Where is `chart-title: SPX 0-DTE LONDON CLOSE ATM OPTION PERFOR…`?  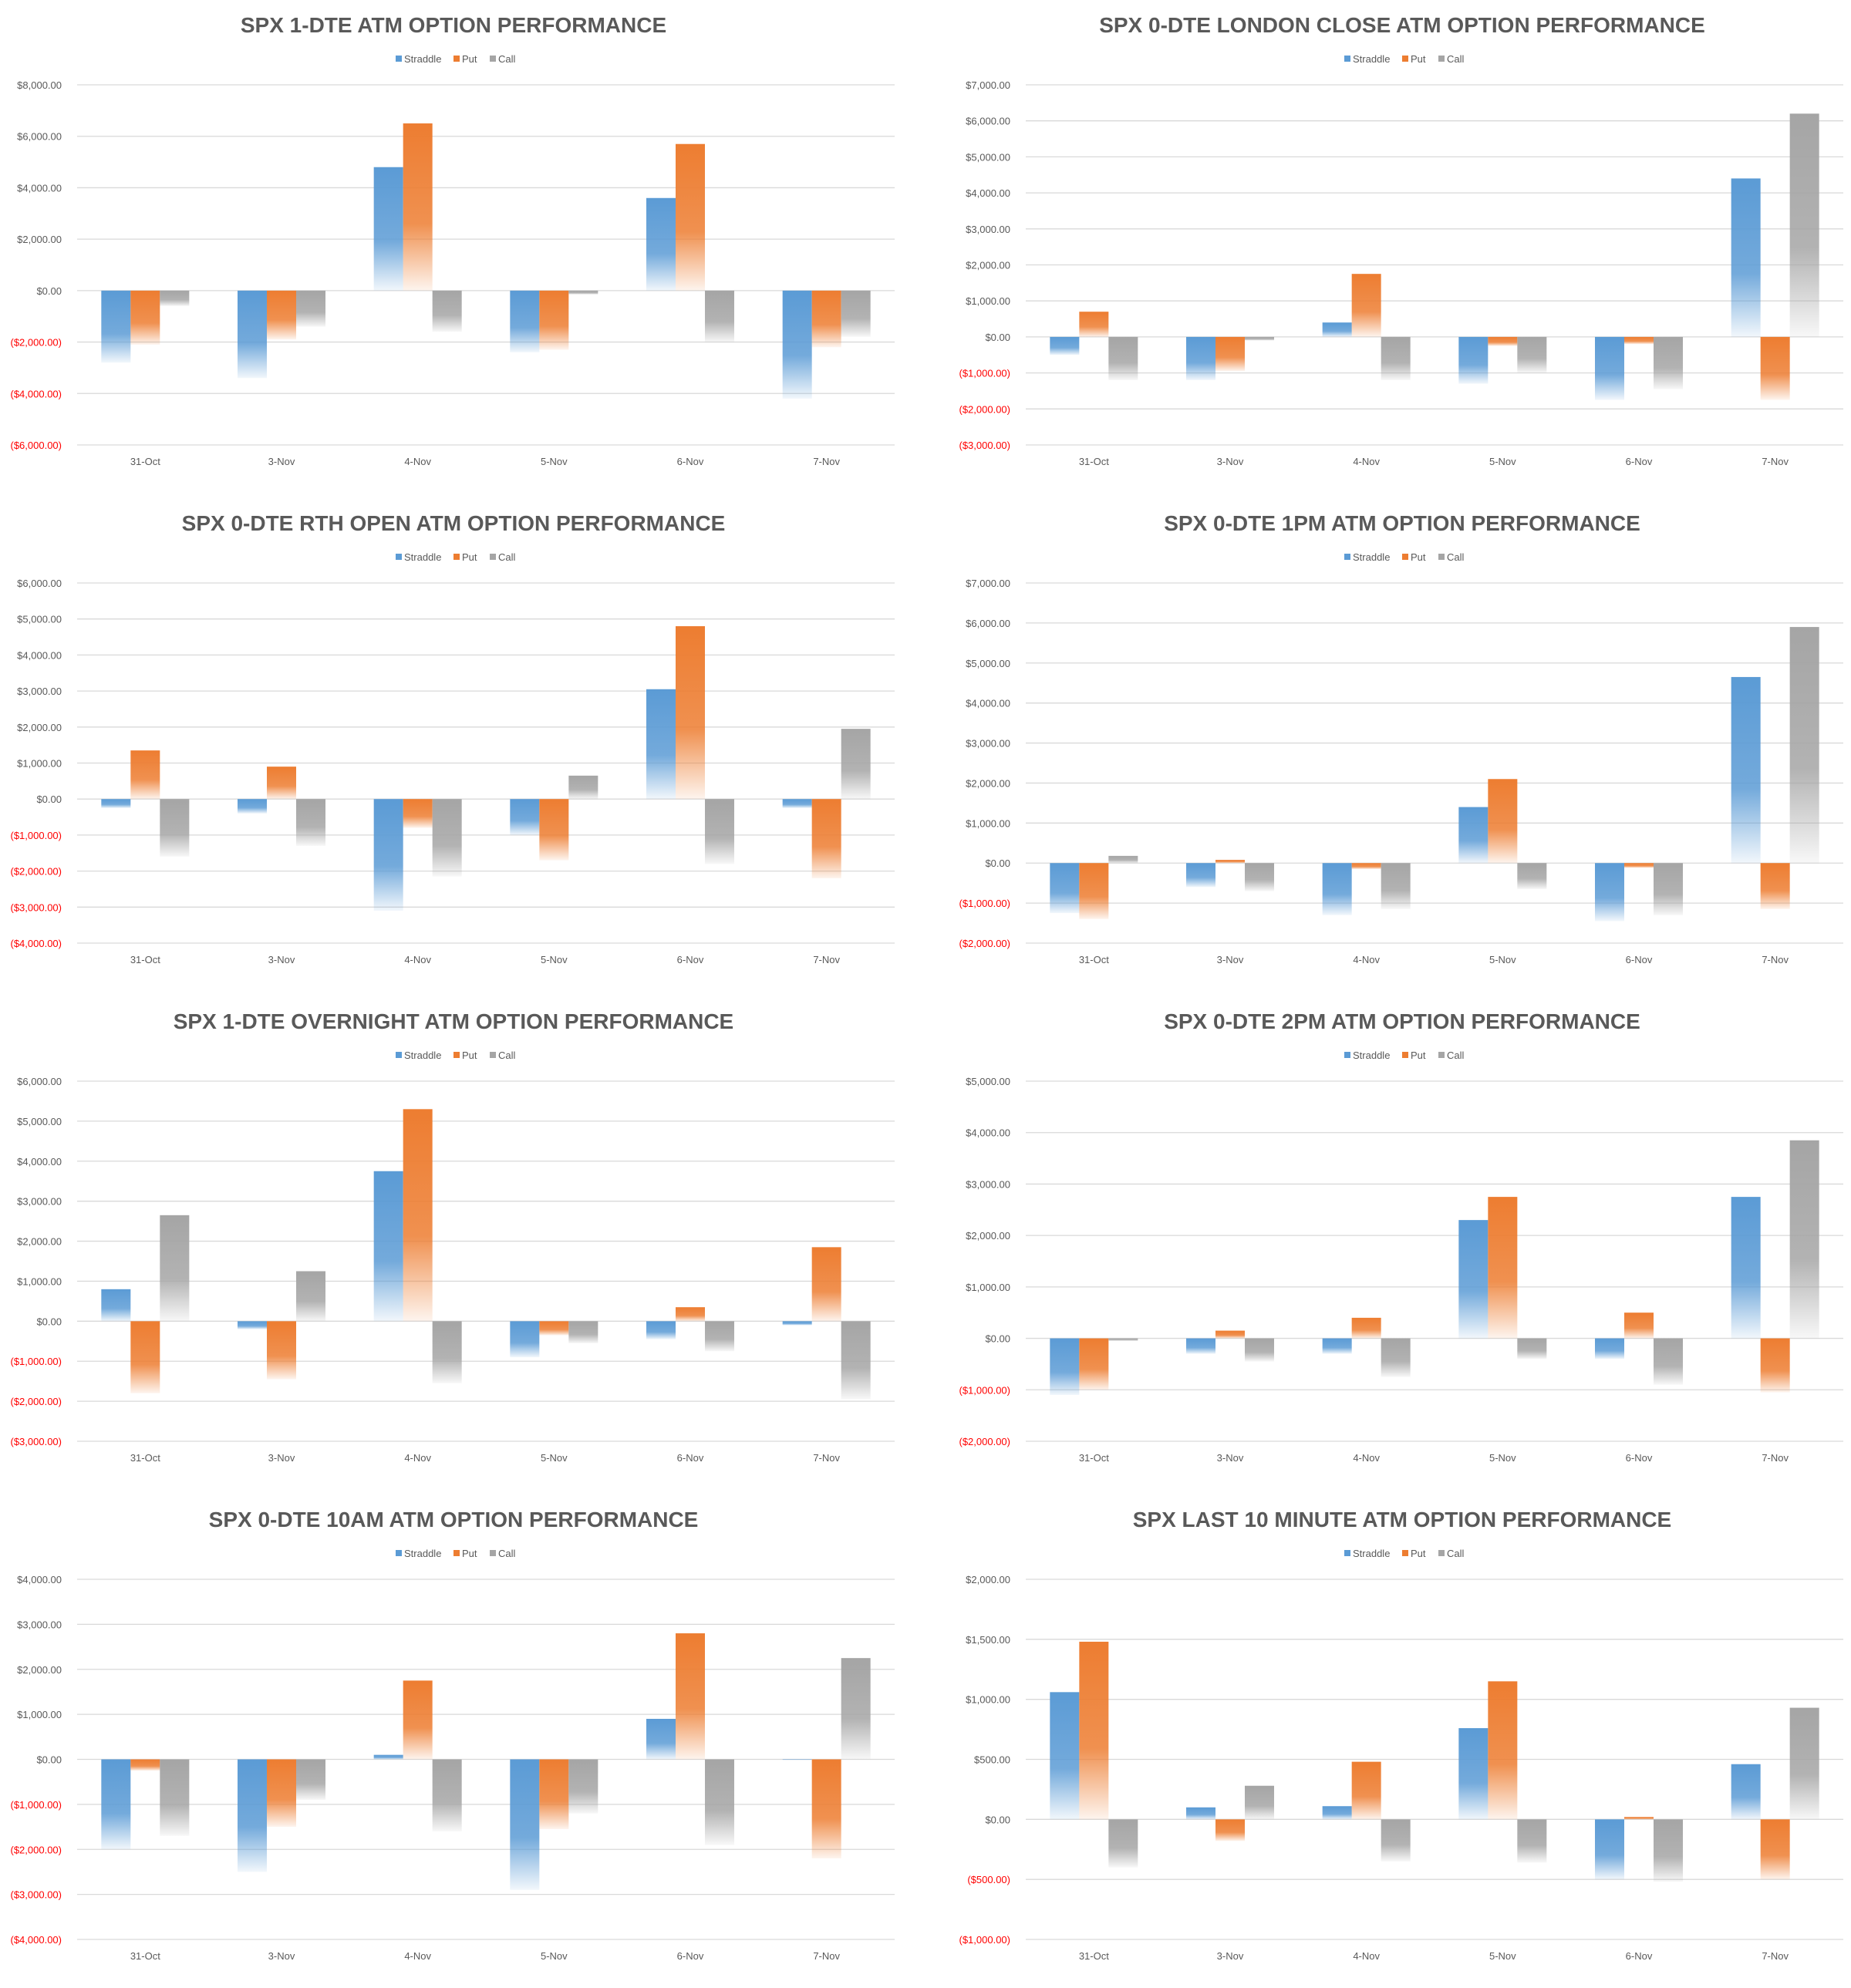 chart-title: SPX 0-DTE LONDON CLOSE ATM OPTION PERFOR… is located at coordinates (1402, 25).